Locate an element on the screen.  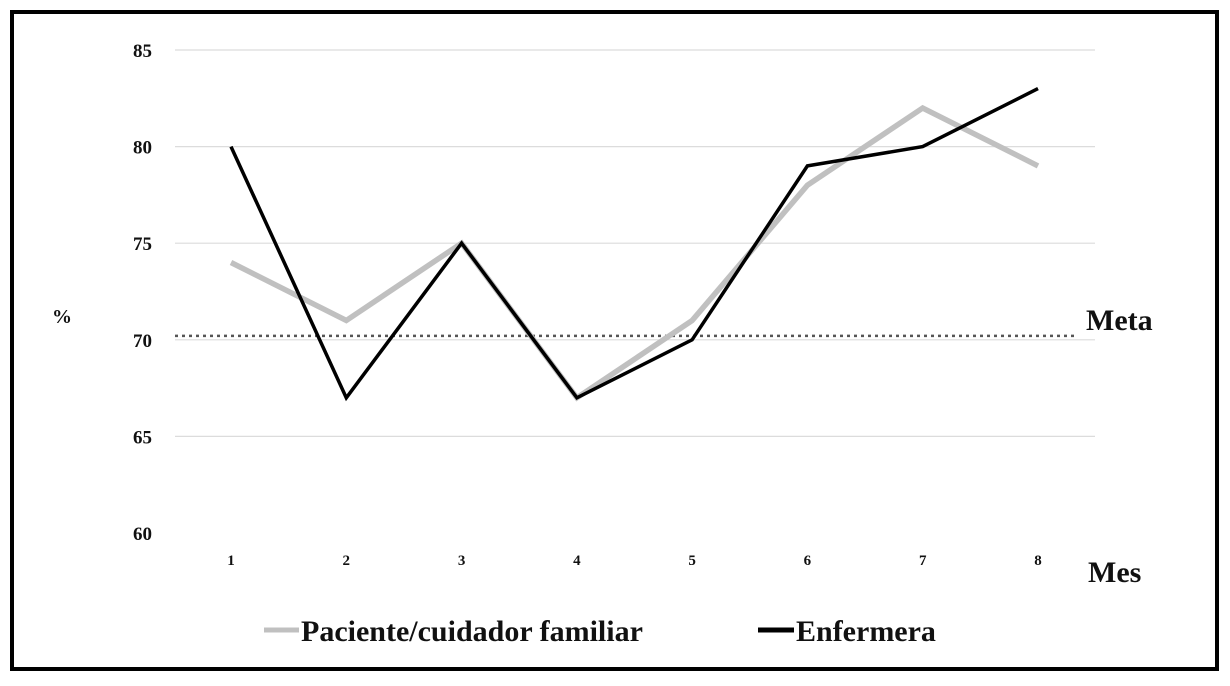
meta-label: Meta is located at coordinates (1119, 320).